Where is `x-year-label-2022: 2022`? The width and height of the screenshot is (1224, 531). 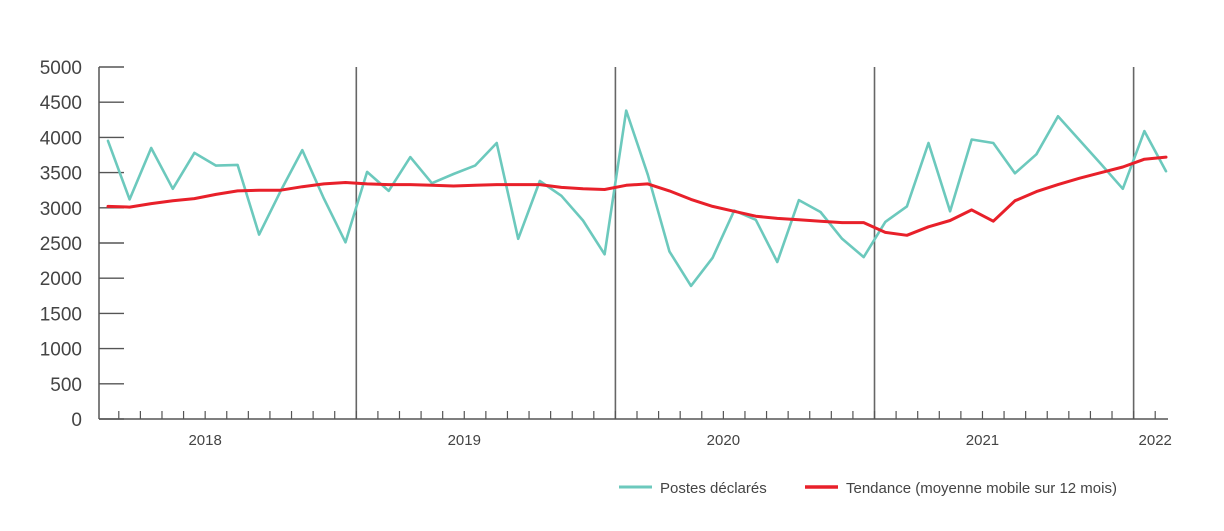 x-year-label-2022: 2022 is located at coordinates (1155, 440).